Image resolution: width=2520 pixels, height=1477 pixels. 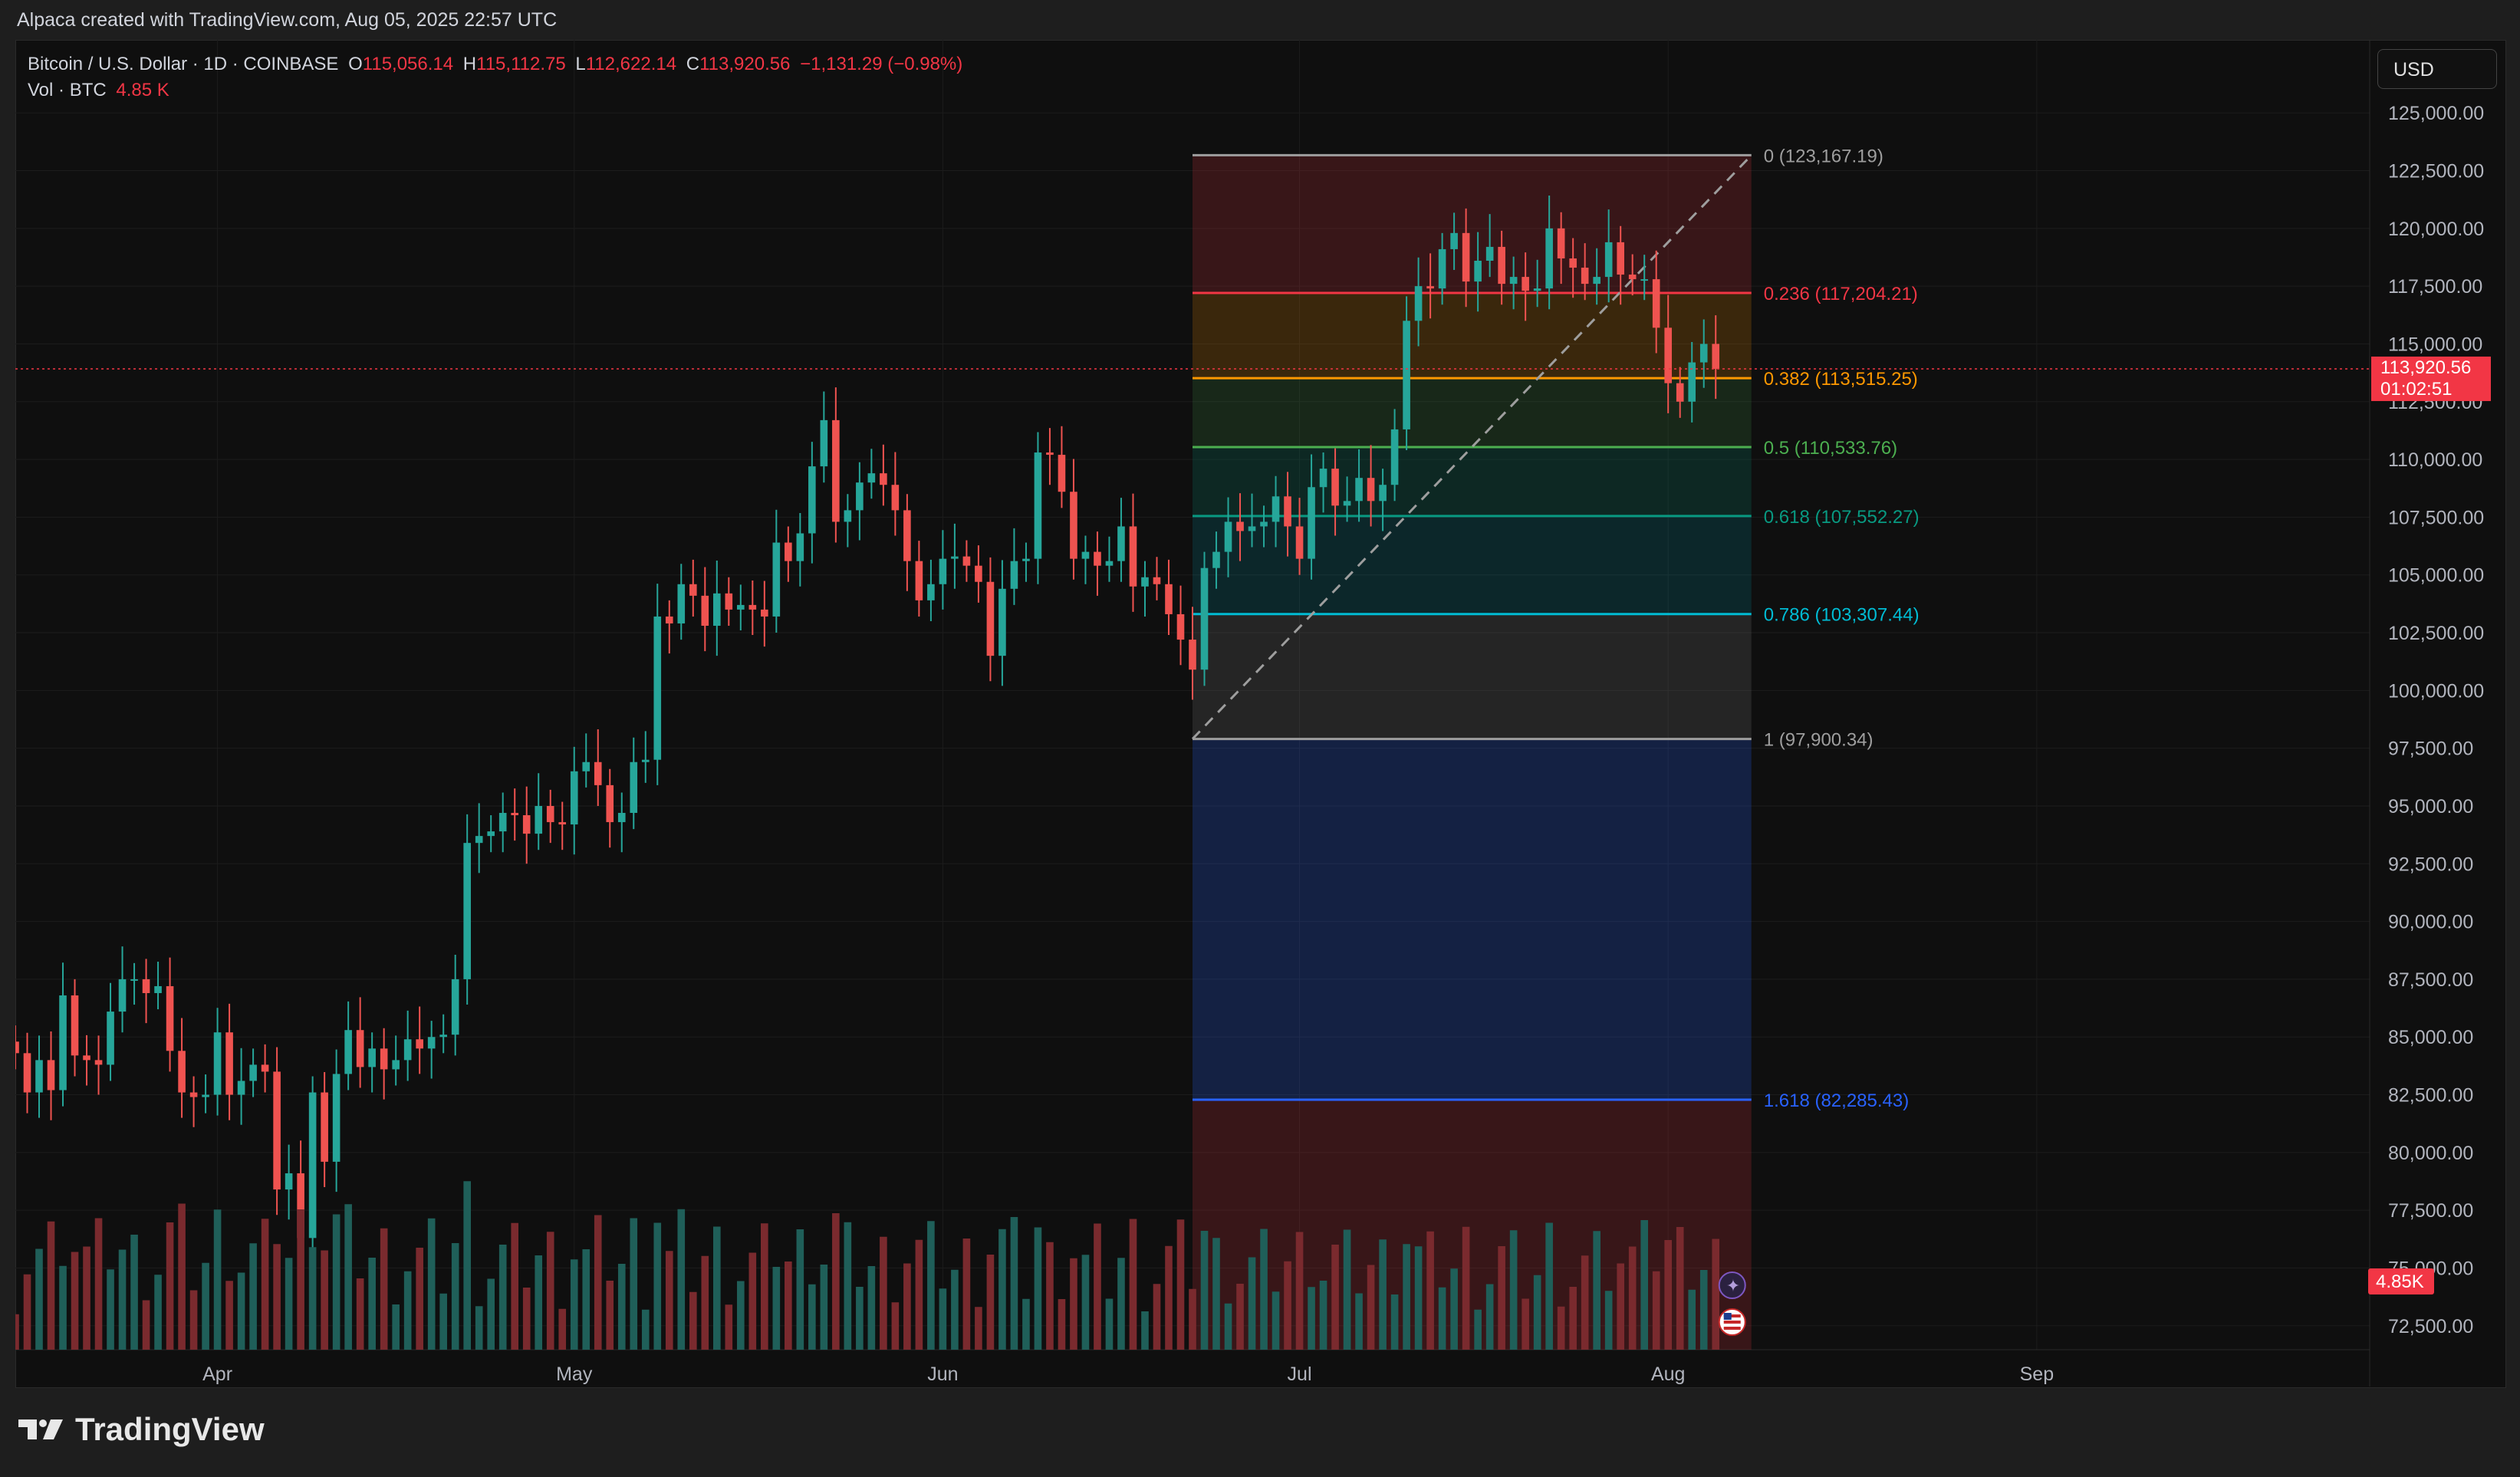 What do you see at coordinates (574, 1374) in the screenshot?
I see `x-tick-label: May` at bounding box center [574, 1374].